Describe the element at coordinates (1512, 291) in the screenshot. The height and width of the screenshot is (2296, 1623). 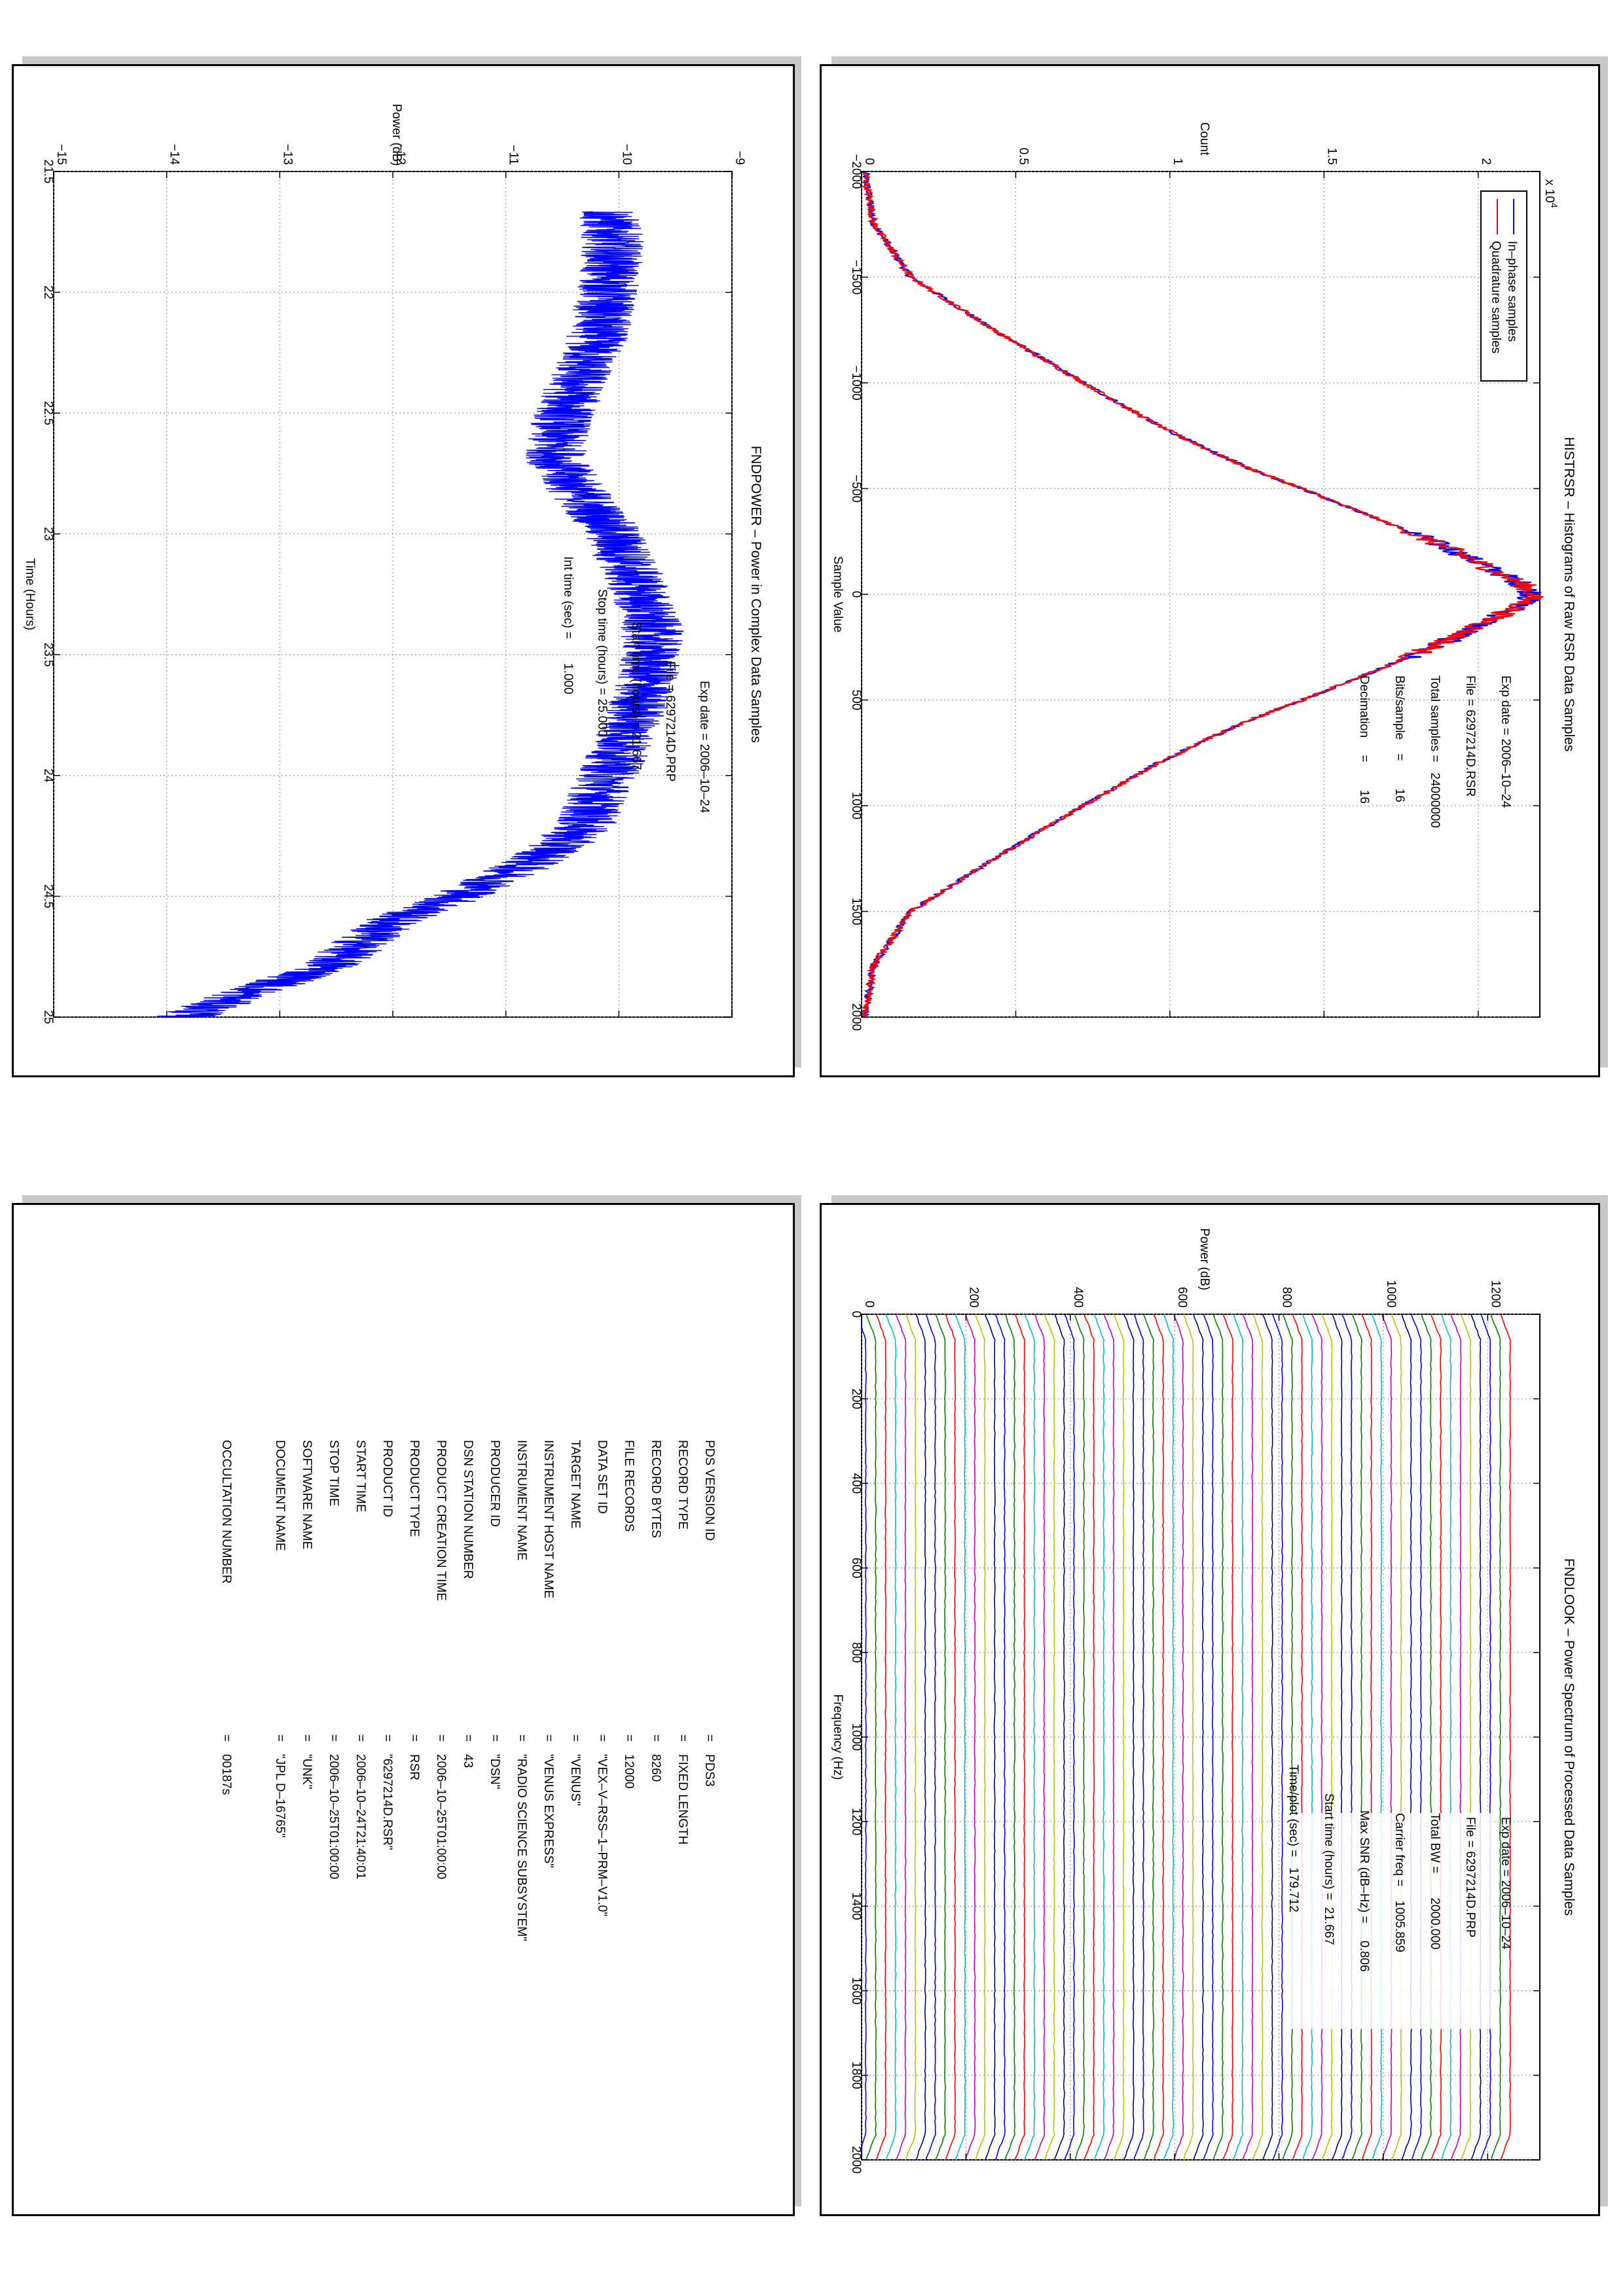
I see `legend-inphase-label: In–phase samples` at that location.